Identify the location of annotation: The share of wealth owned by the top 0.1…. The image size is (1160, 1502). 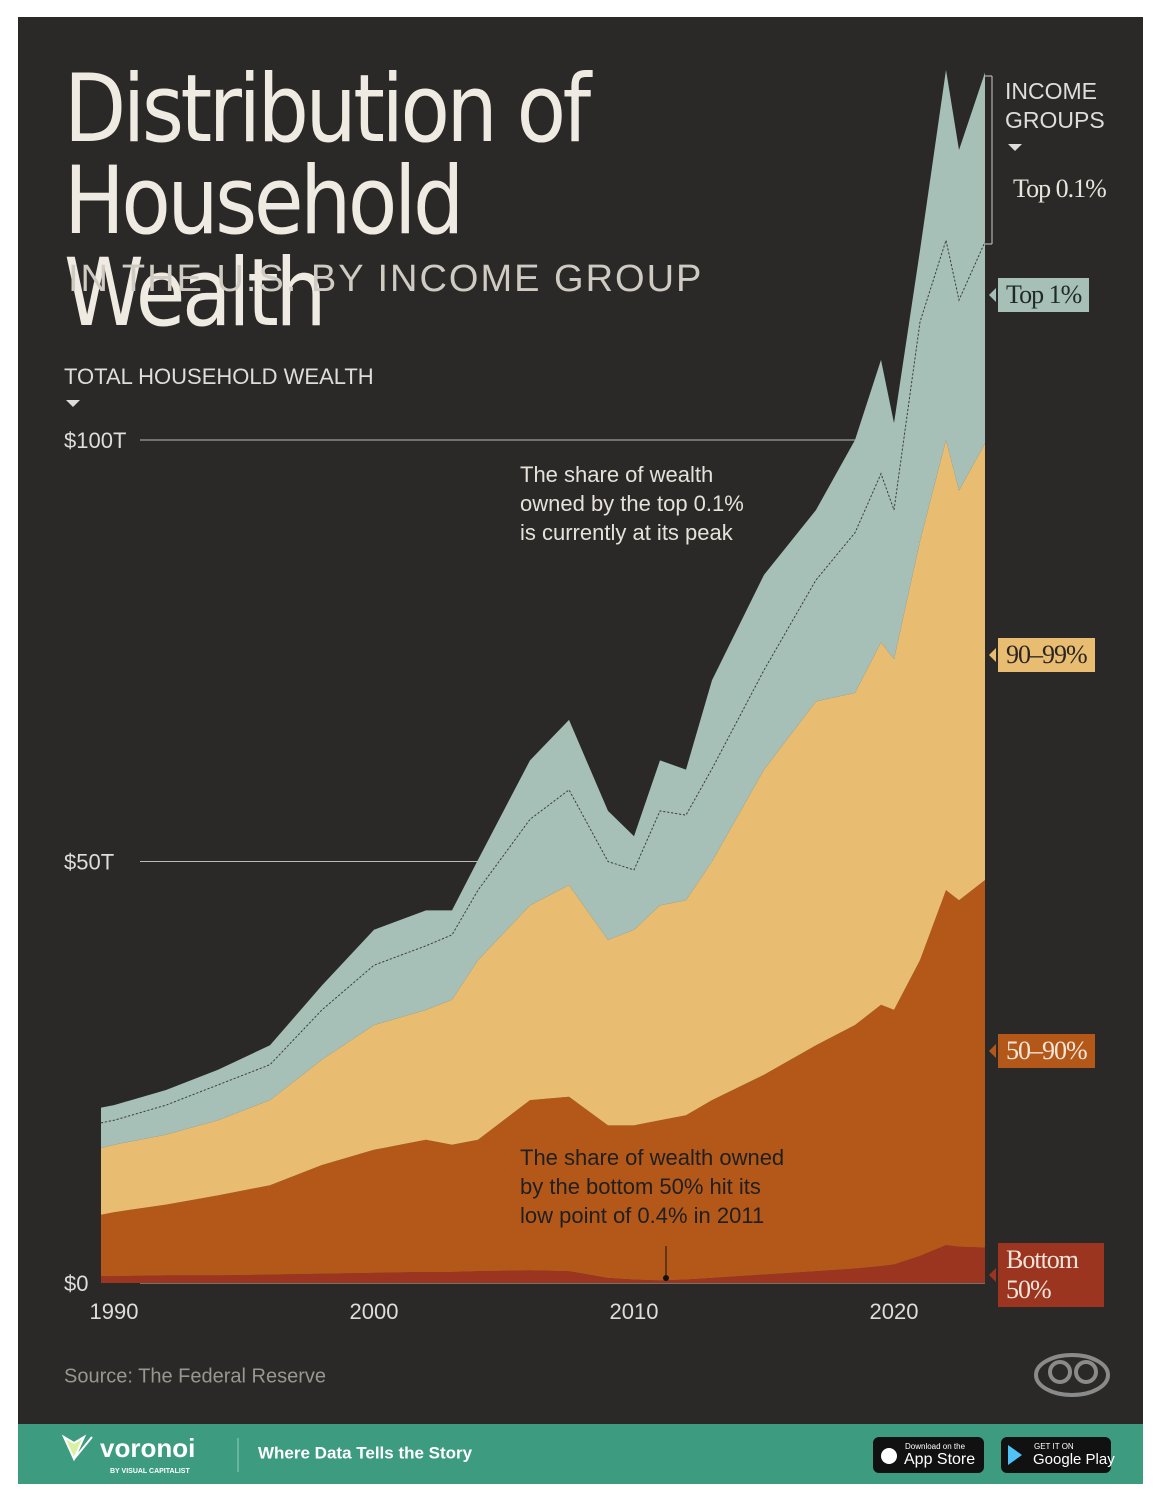
(632, 503).